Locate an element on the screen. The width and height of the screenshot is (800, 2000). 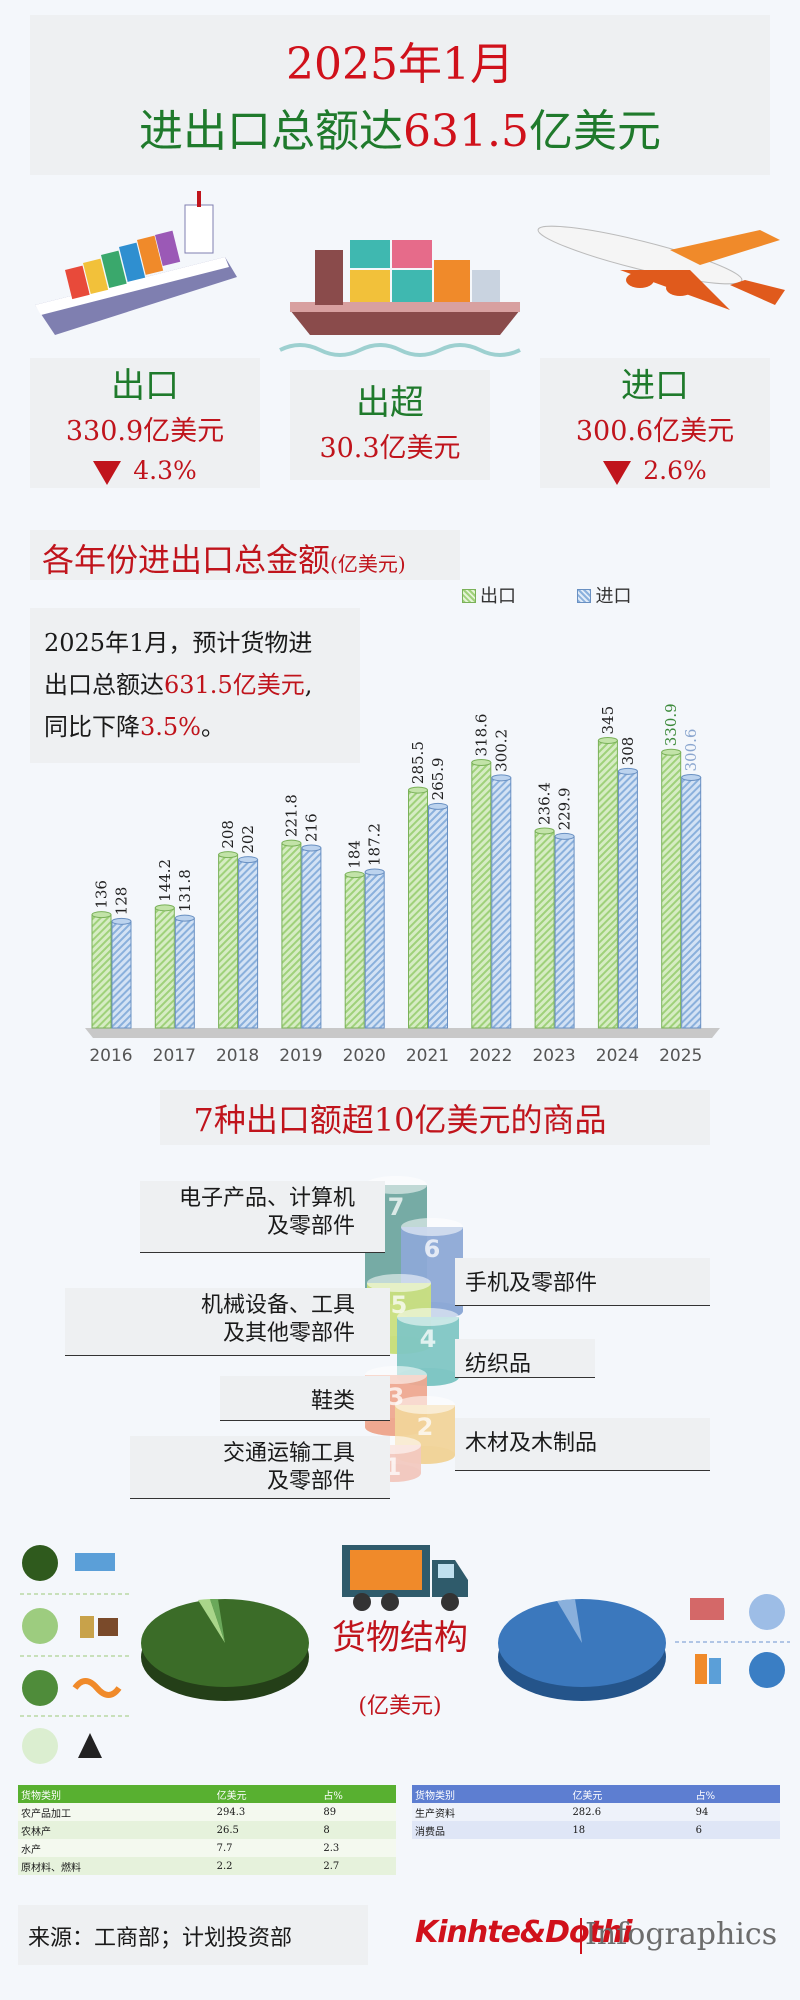
import-label: 进口 is located at coordinates (655, 386).